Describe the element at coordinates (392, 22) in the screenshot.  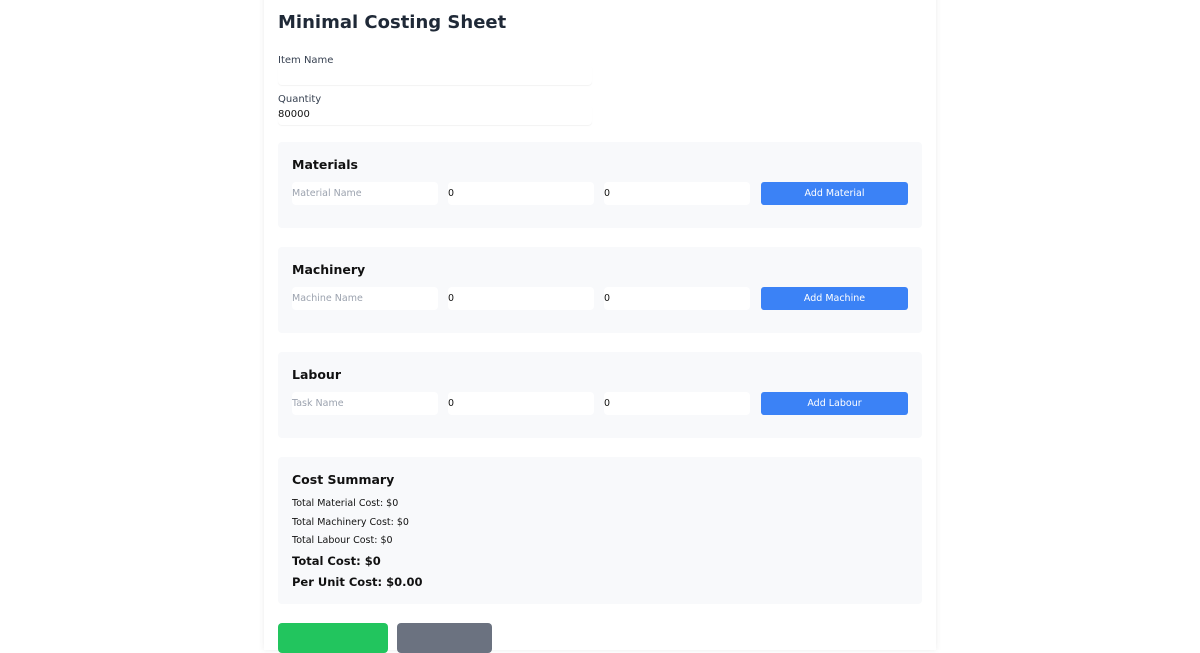
I see `page-title: Minimal Costing Sheet` at that location.